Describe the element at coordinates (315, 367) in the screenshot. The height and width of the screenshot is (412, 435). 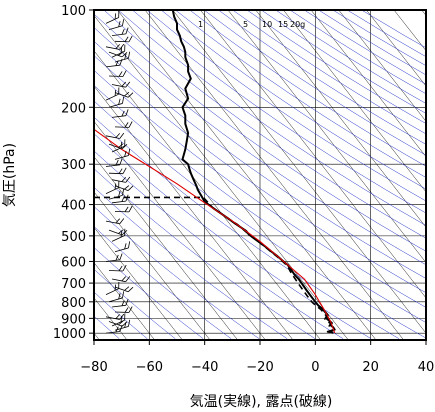
I see `x-tick-label: 0` at that location.